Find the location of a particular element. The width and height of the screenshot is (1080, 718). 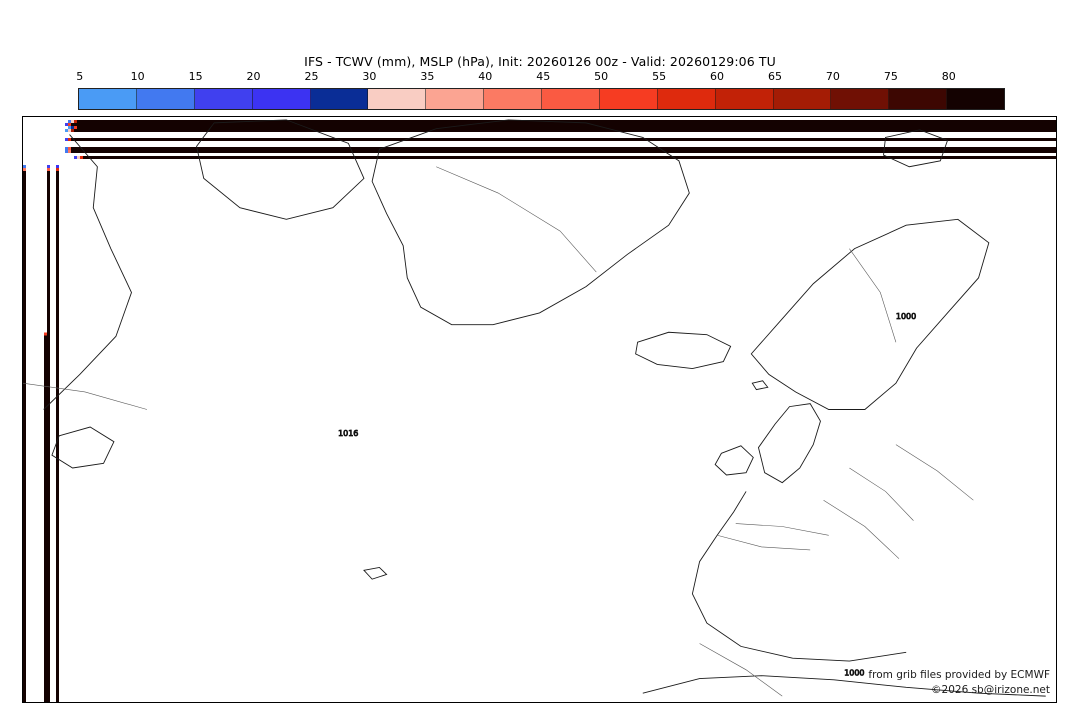

coastline-baffin-island is located at coordinates (280, 169).